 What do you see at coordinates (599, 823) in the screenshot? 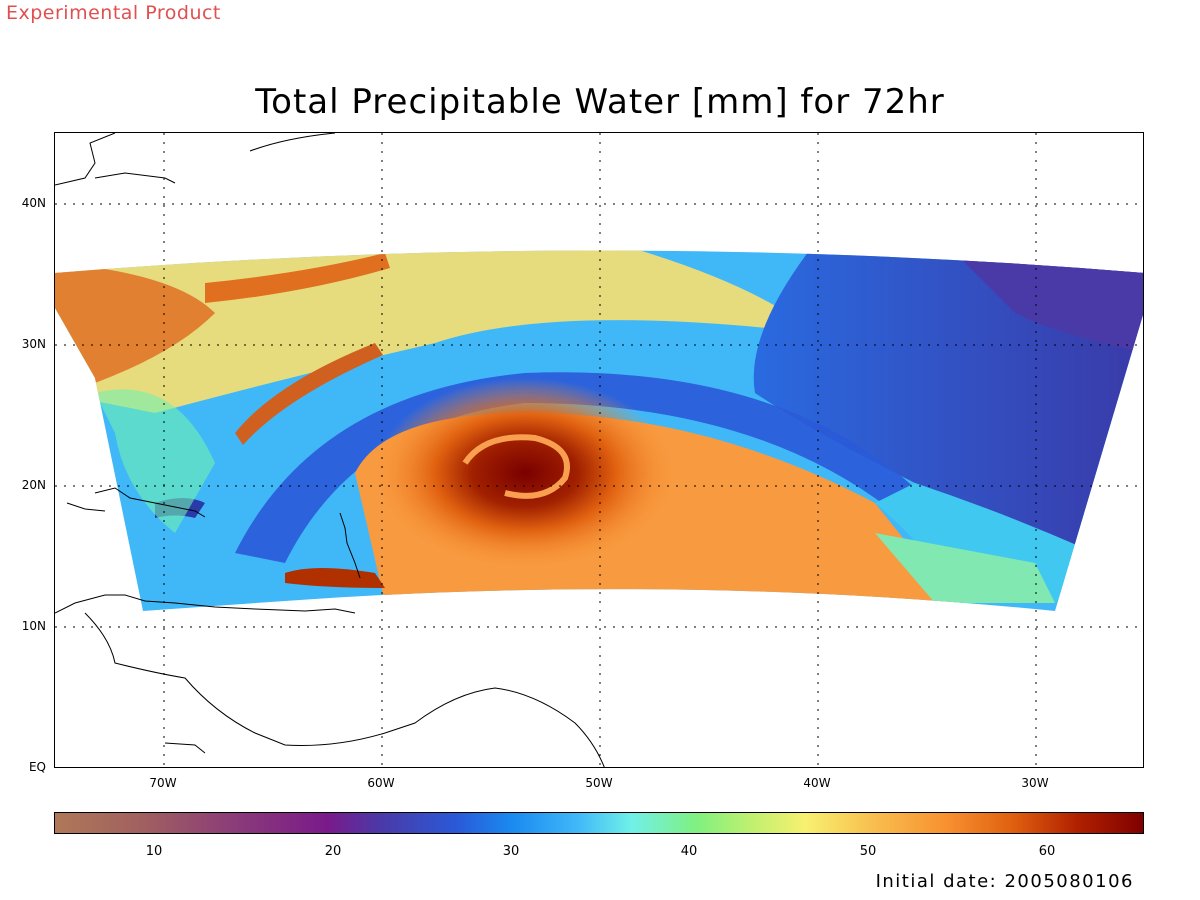
I see `colorbar` at bounding box center [599, 823].